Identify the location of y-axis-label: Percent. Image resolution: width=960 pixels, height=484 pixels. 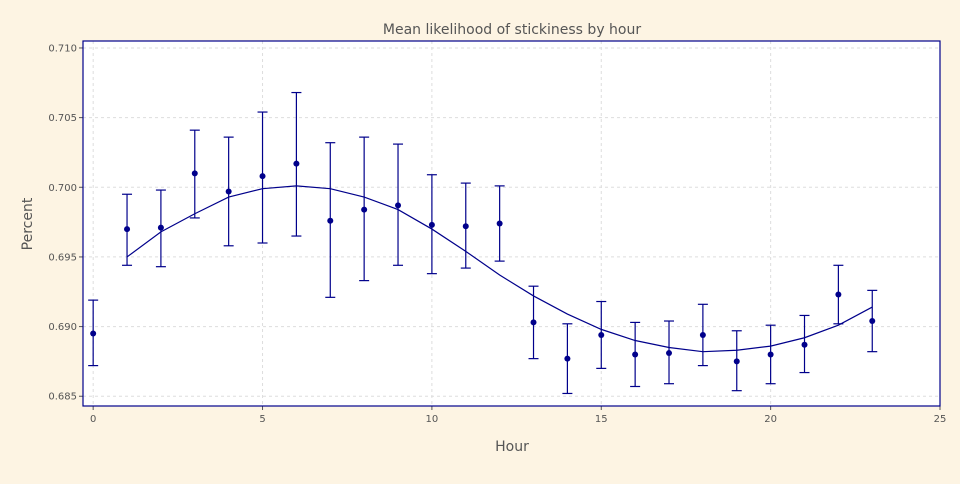
(28, 223).